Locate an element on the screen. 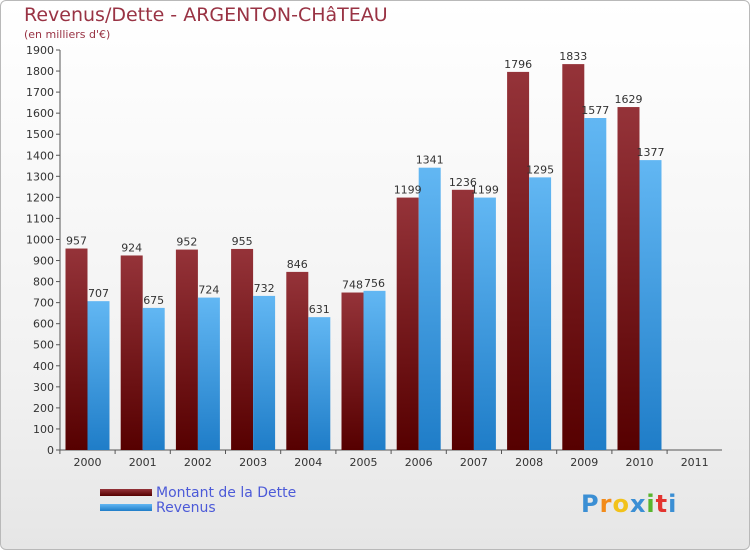 The height and width of the screenshot is (550, 750). x-tick-label: 2010 is located at coordinates (640, 462).